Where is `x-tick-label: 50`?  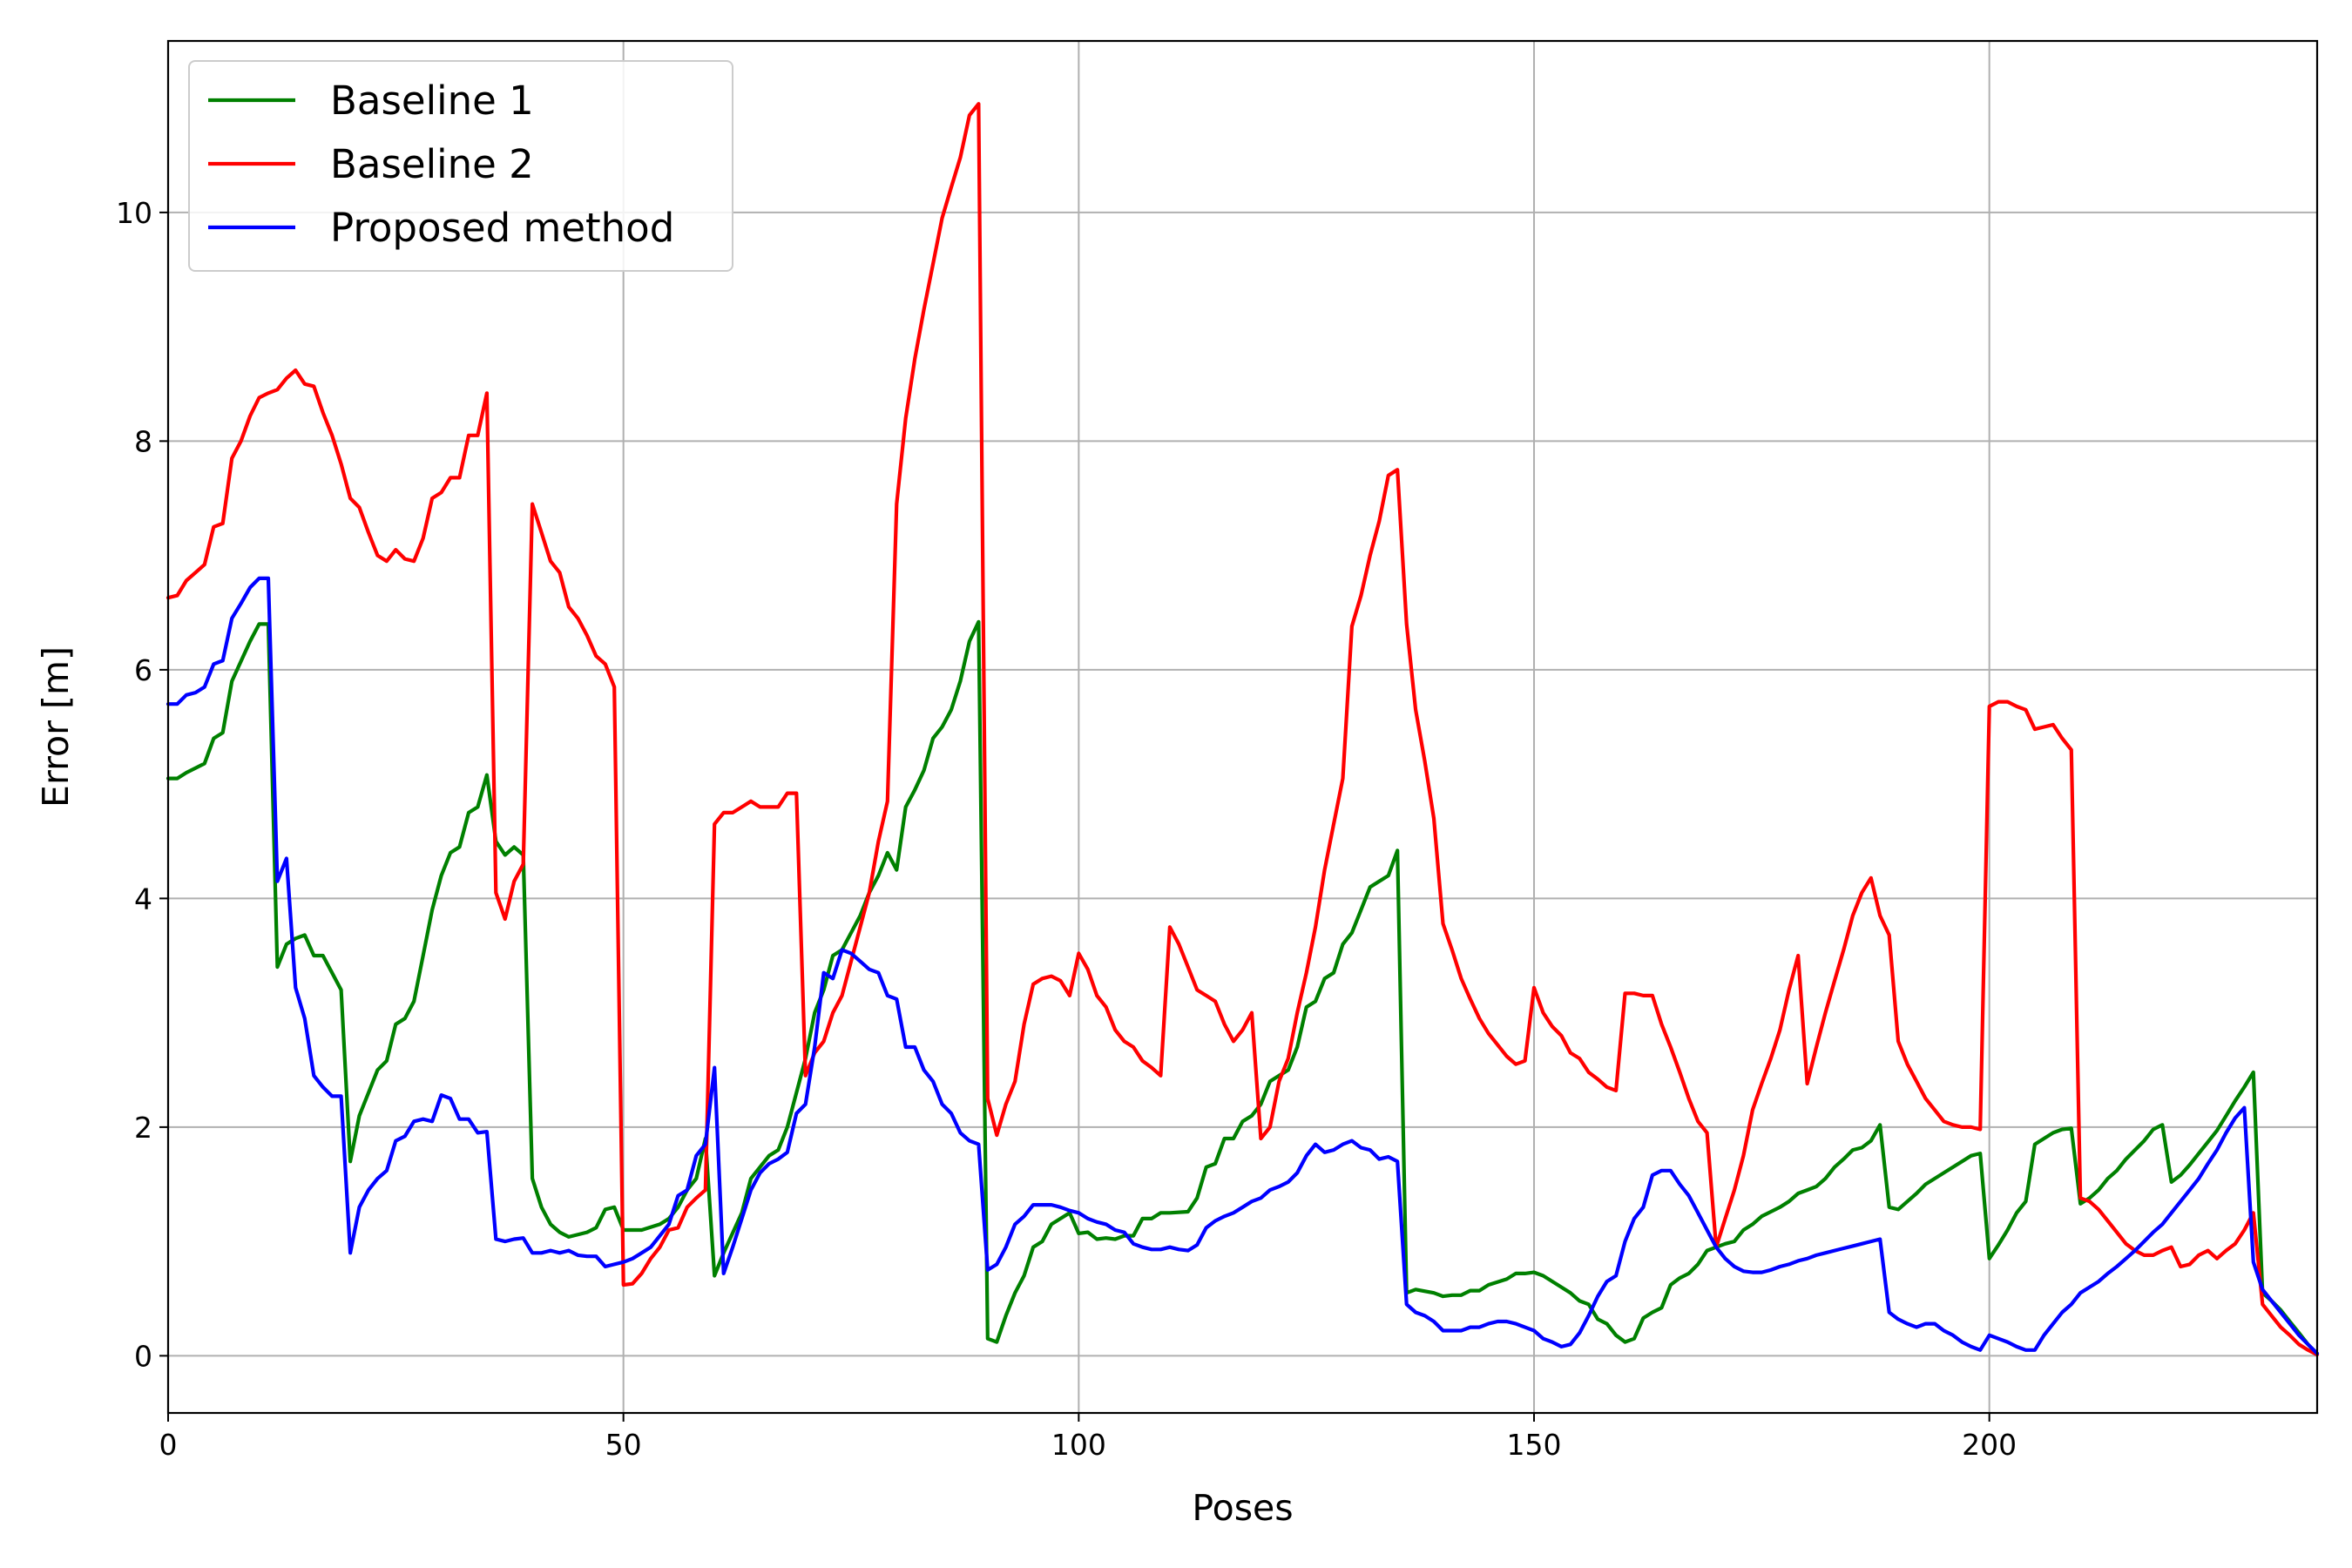
x-tick-label: 50 is located at coordinates (623, 1445).